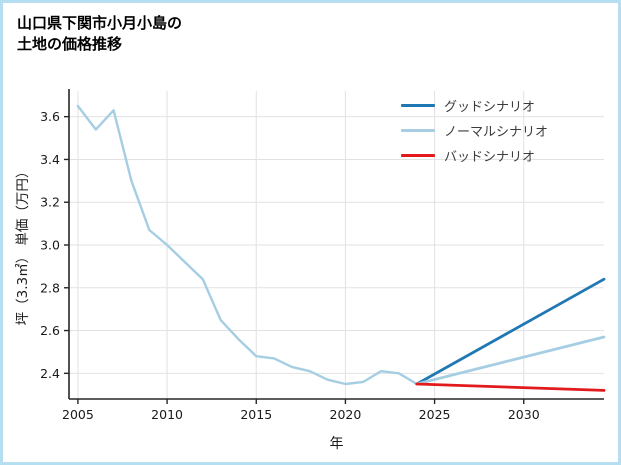 The image size is (621, 465). What do you see at coordinates (418, 105) in the screenshot?
I see `good-scenario-line-swatch` at bounding box center [418, 105].